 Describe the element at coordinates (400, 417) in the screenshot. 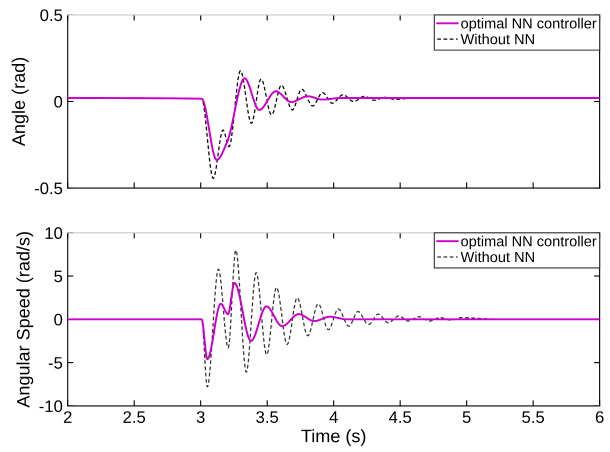

I see `x-tick-label: 4.5` at that location.